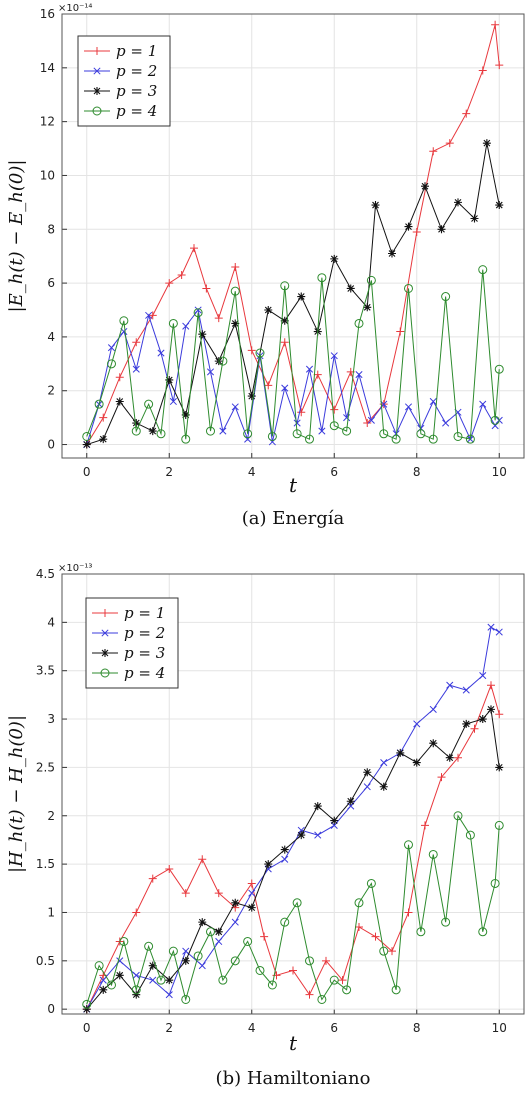 Image resolution: width=532 pixels, height=1099 pixels. What do you see at coordinates (75, 8) in the screenshot?
I see `y-exponent-label: ×10⁻¹⁴` at bounding box center [75, 8].